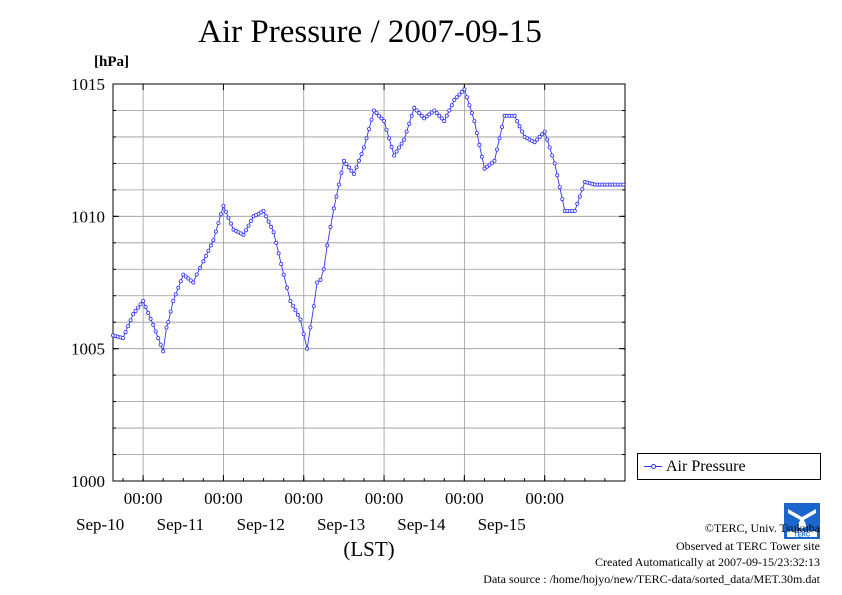 This screenshot has width=842, height=595. Describe the element at coordinates (368, 549) in the screenshot. I see `x-axis-label: (LST)` at that location.